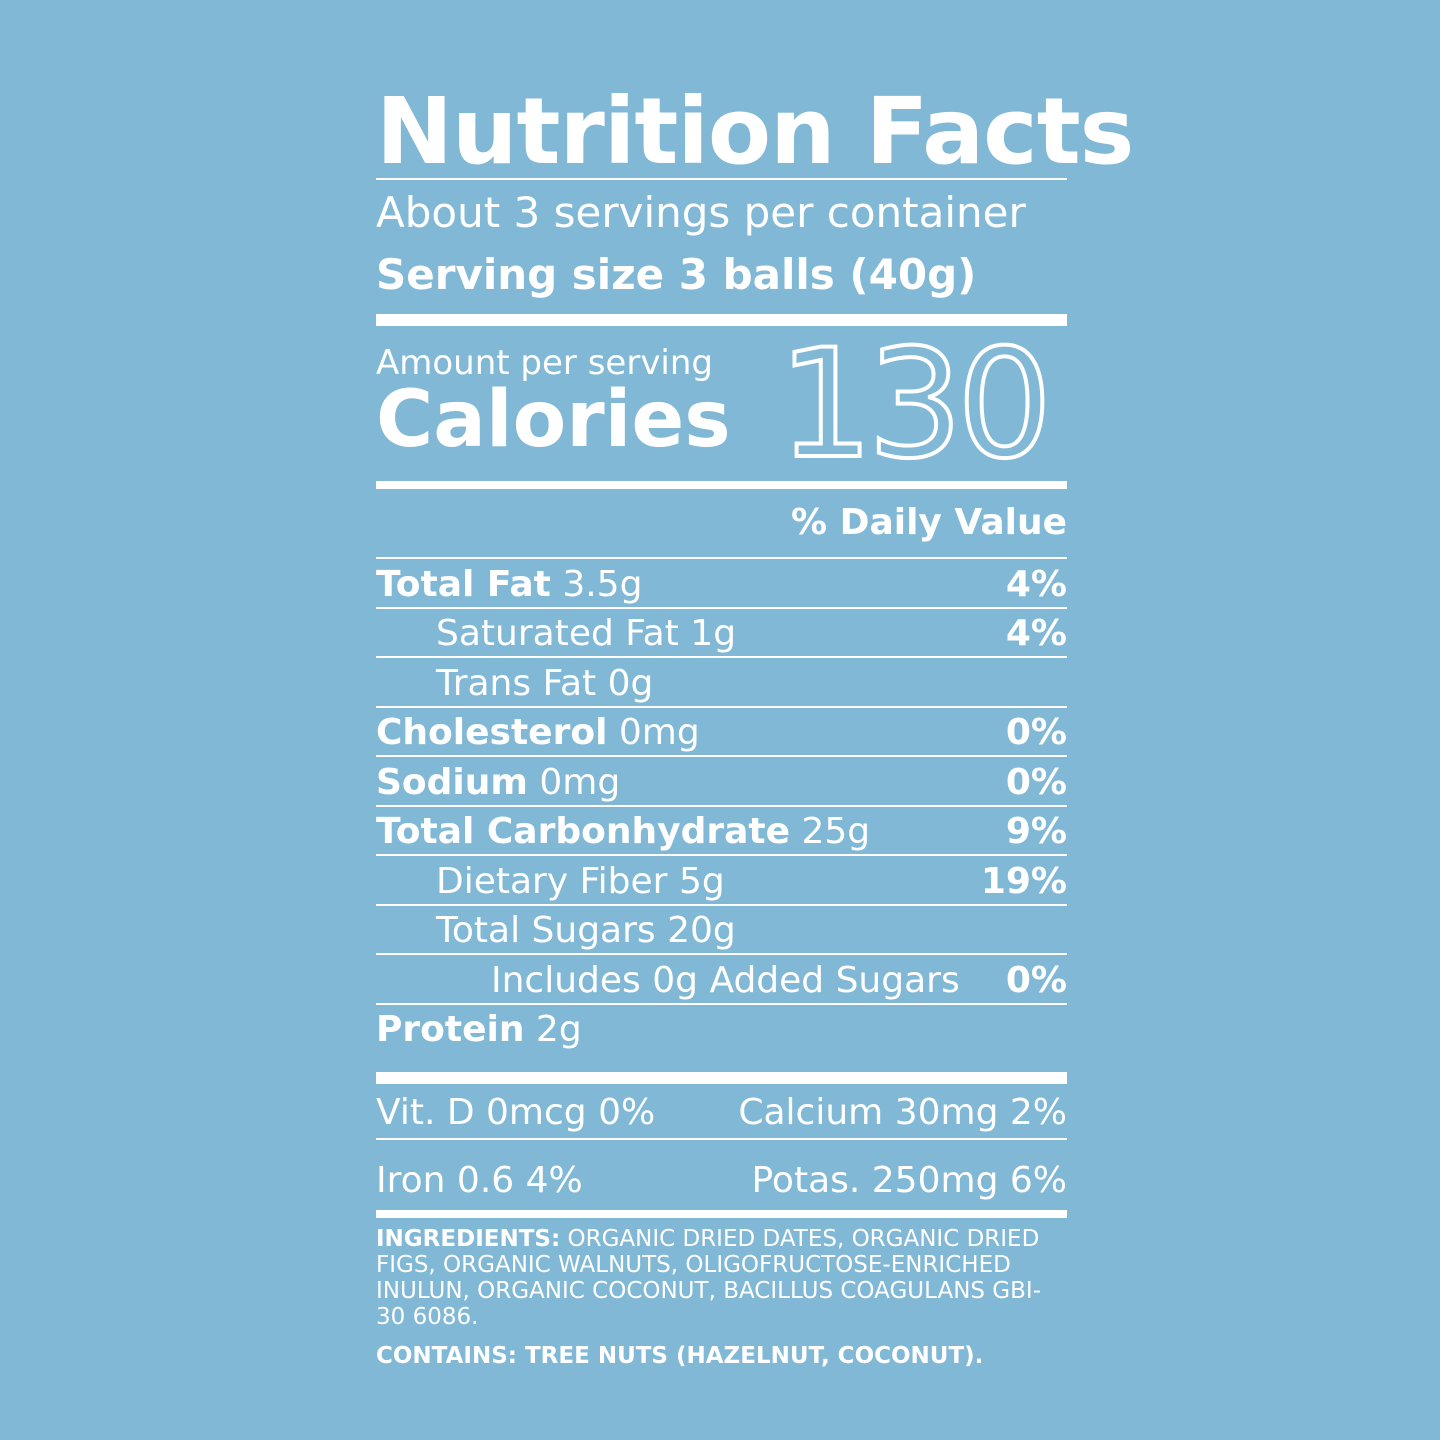 The width and height of the screenshot is (1440, 1440). What do you see at coordinates (946, 1112) in the screenshot?
I see `vitamin-amount: 30mg` at bounding box center [946, 1112].